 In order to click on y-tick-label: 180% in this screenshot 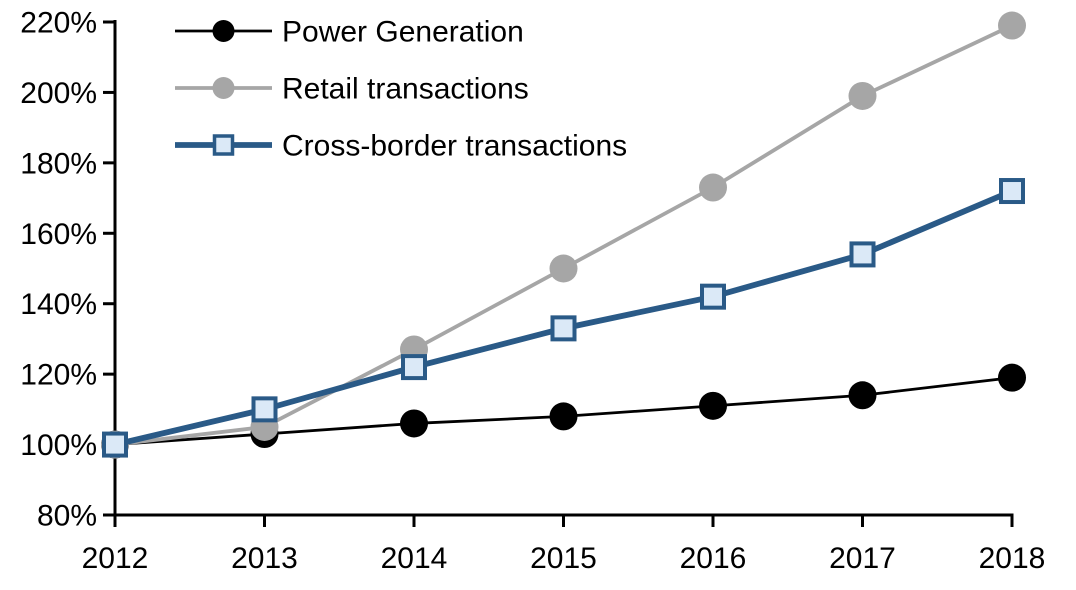, I will do `click(58, 163)`.